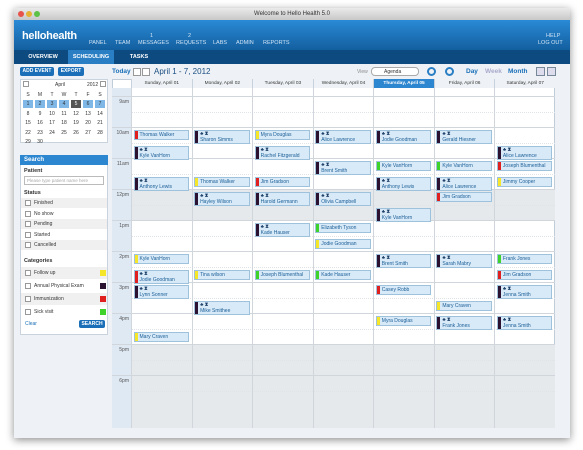  Describe the element at coordinates (524, 259) in the screenshot. I see `event: Frank Jones` at that location.